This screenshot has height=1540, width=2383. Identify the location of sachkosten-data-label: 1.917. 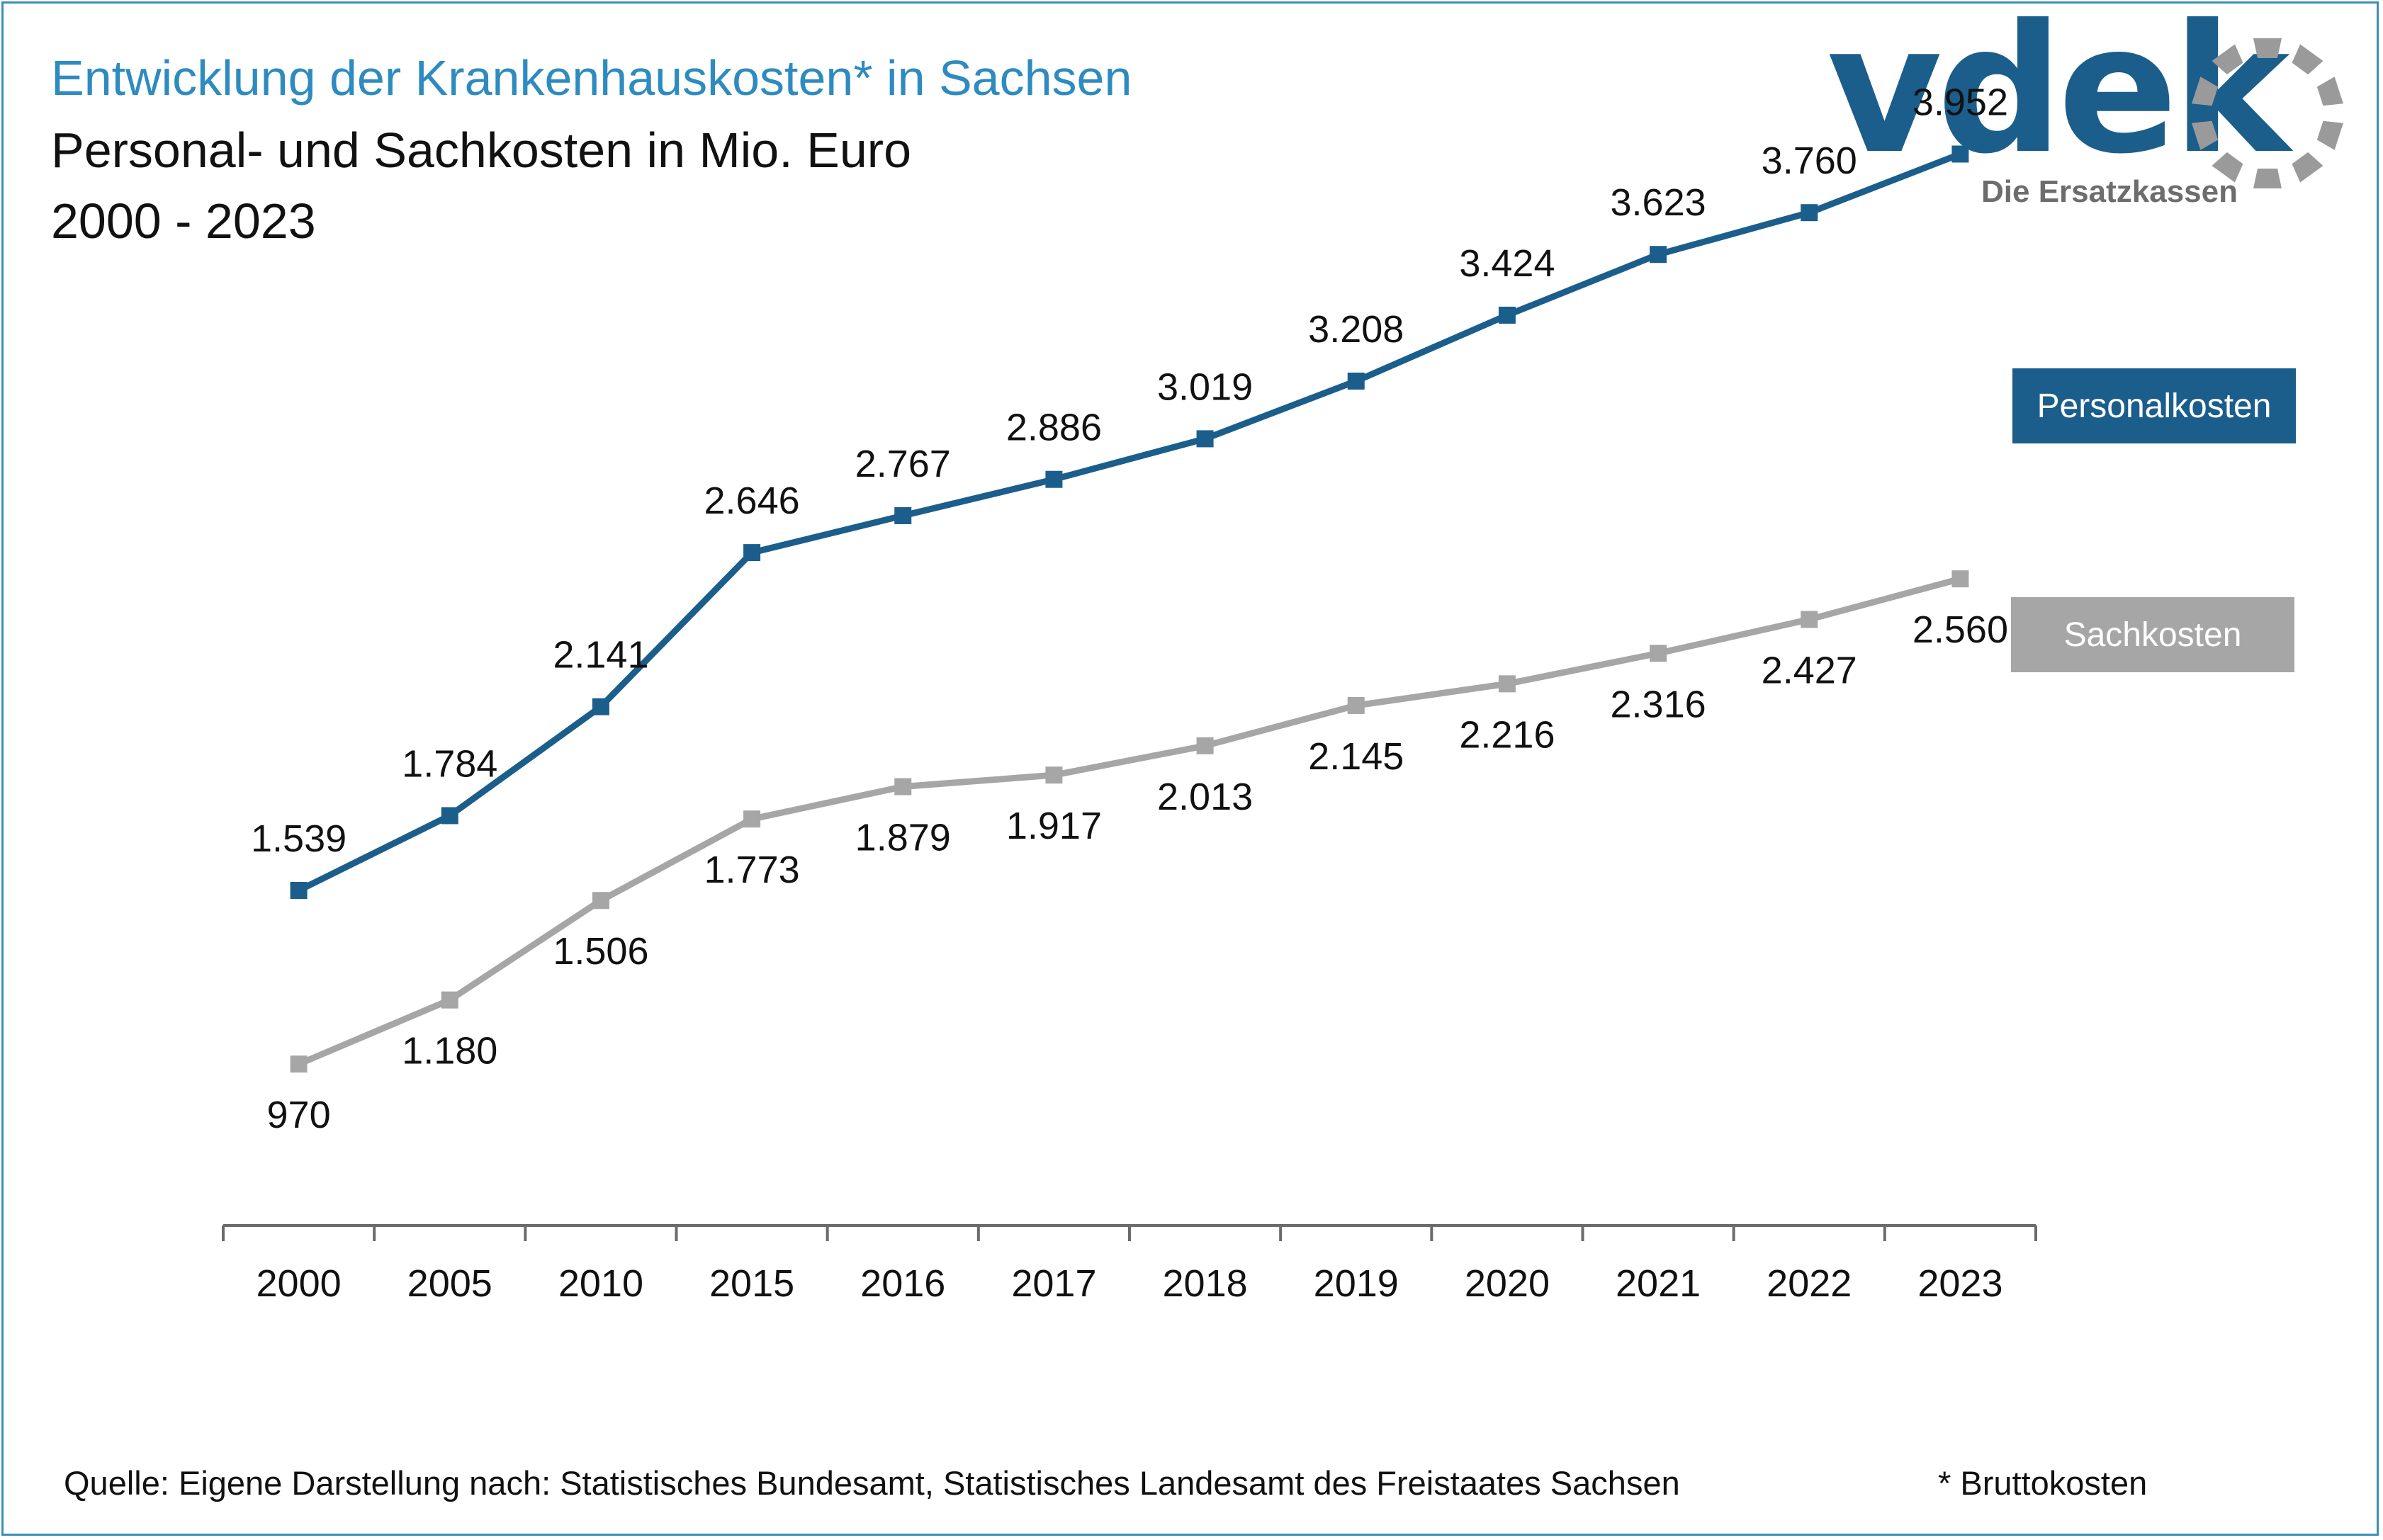
(1054, 826).